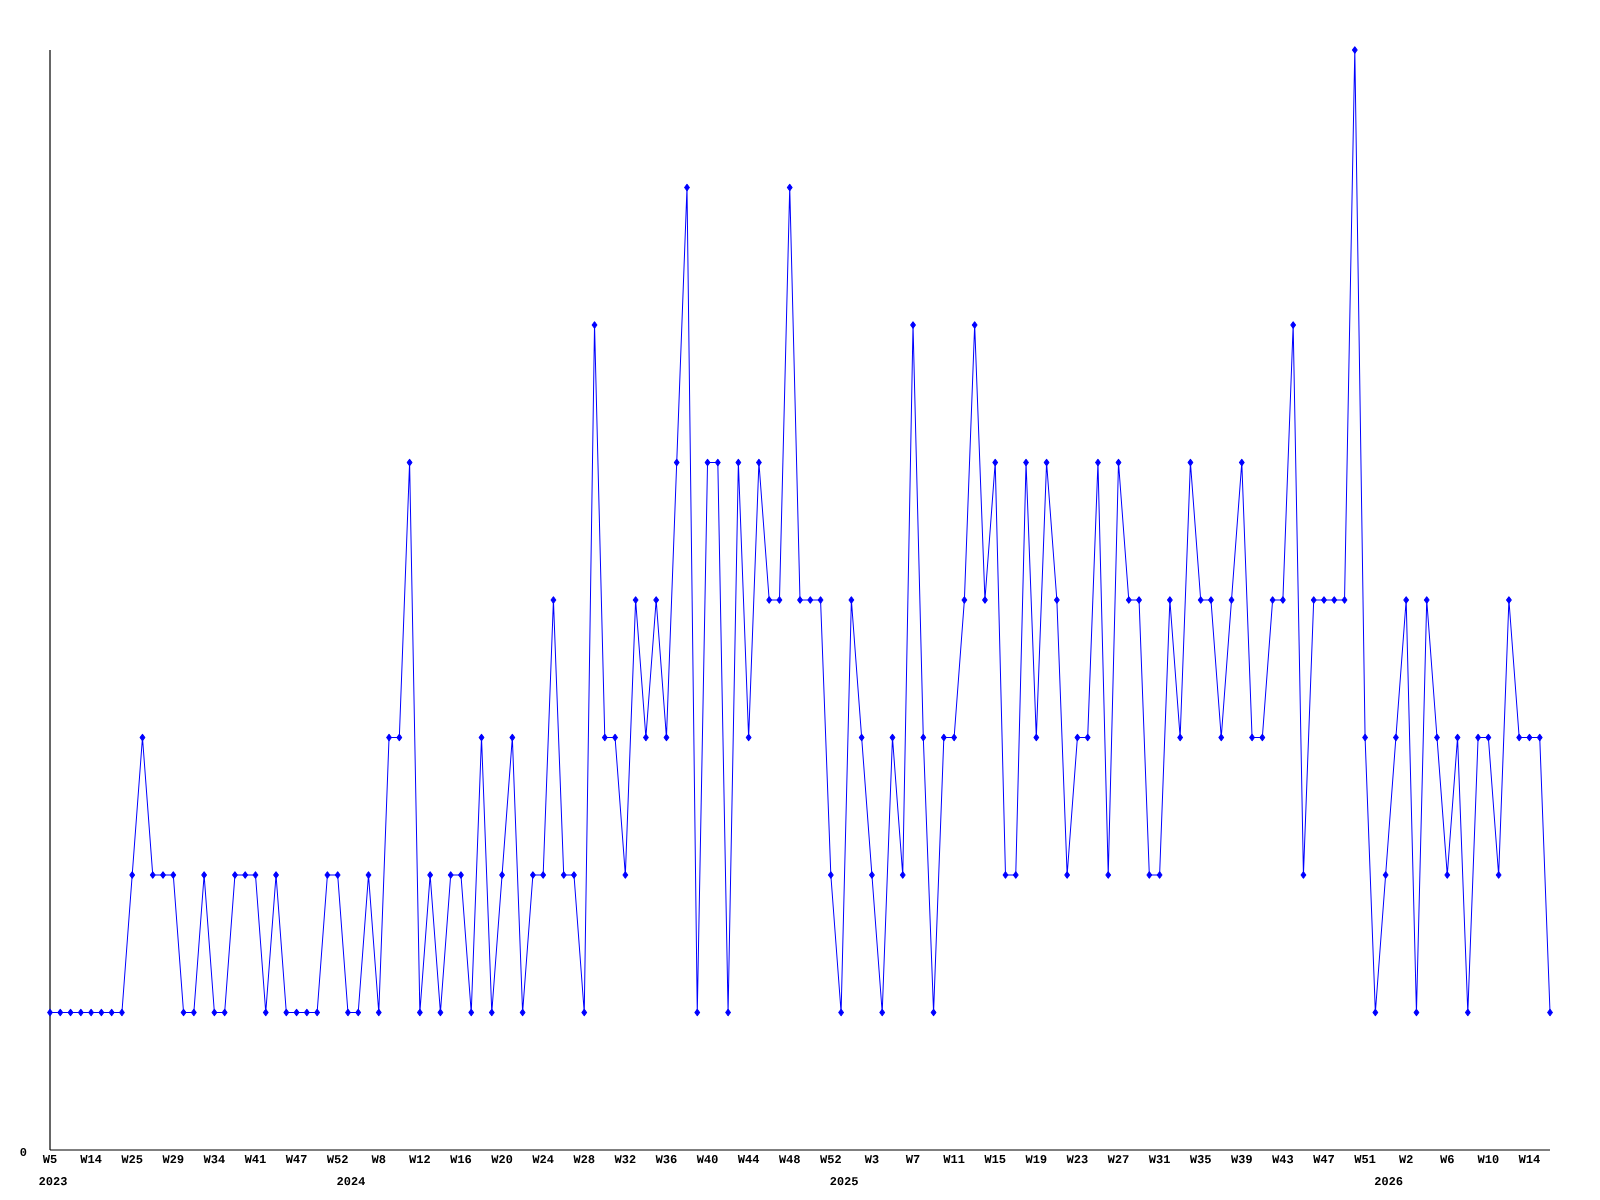  What do you see at coordinates (461, 1159) in the screenshot?
I see `x-tick-label: W16` at bounding box center [461, 1159].